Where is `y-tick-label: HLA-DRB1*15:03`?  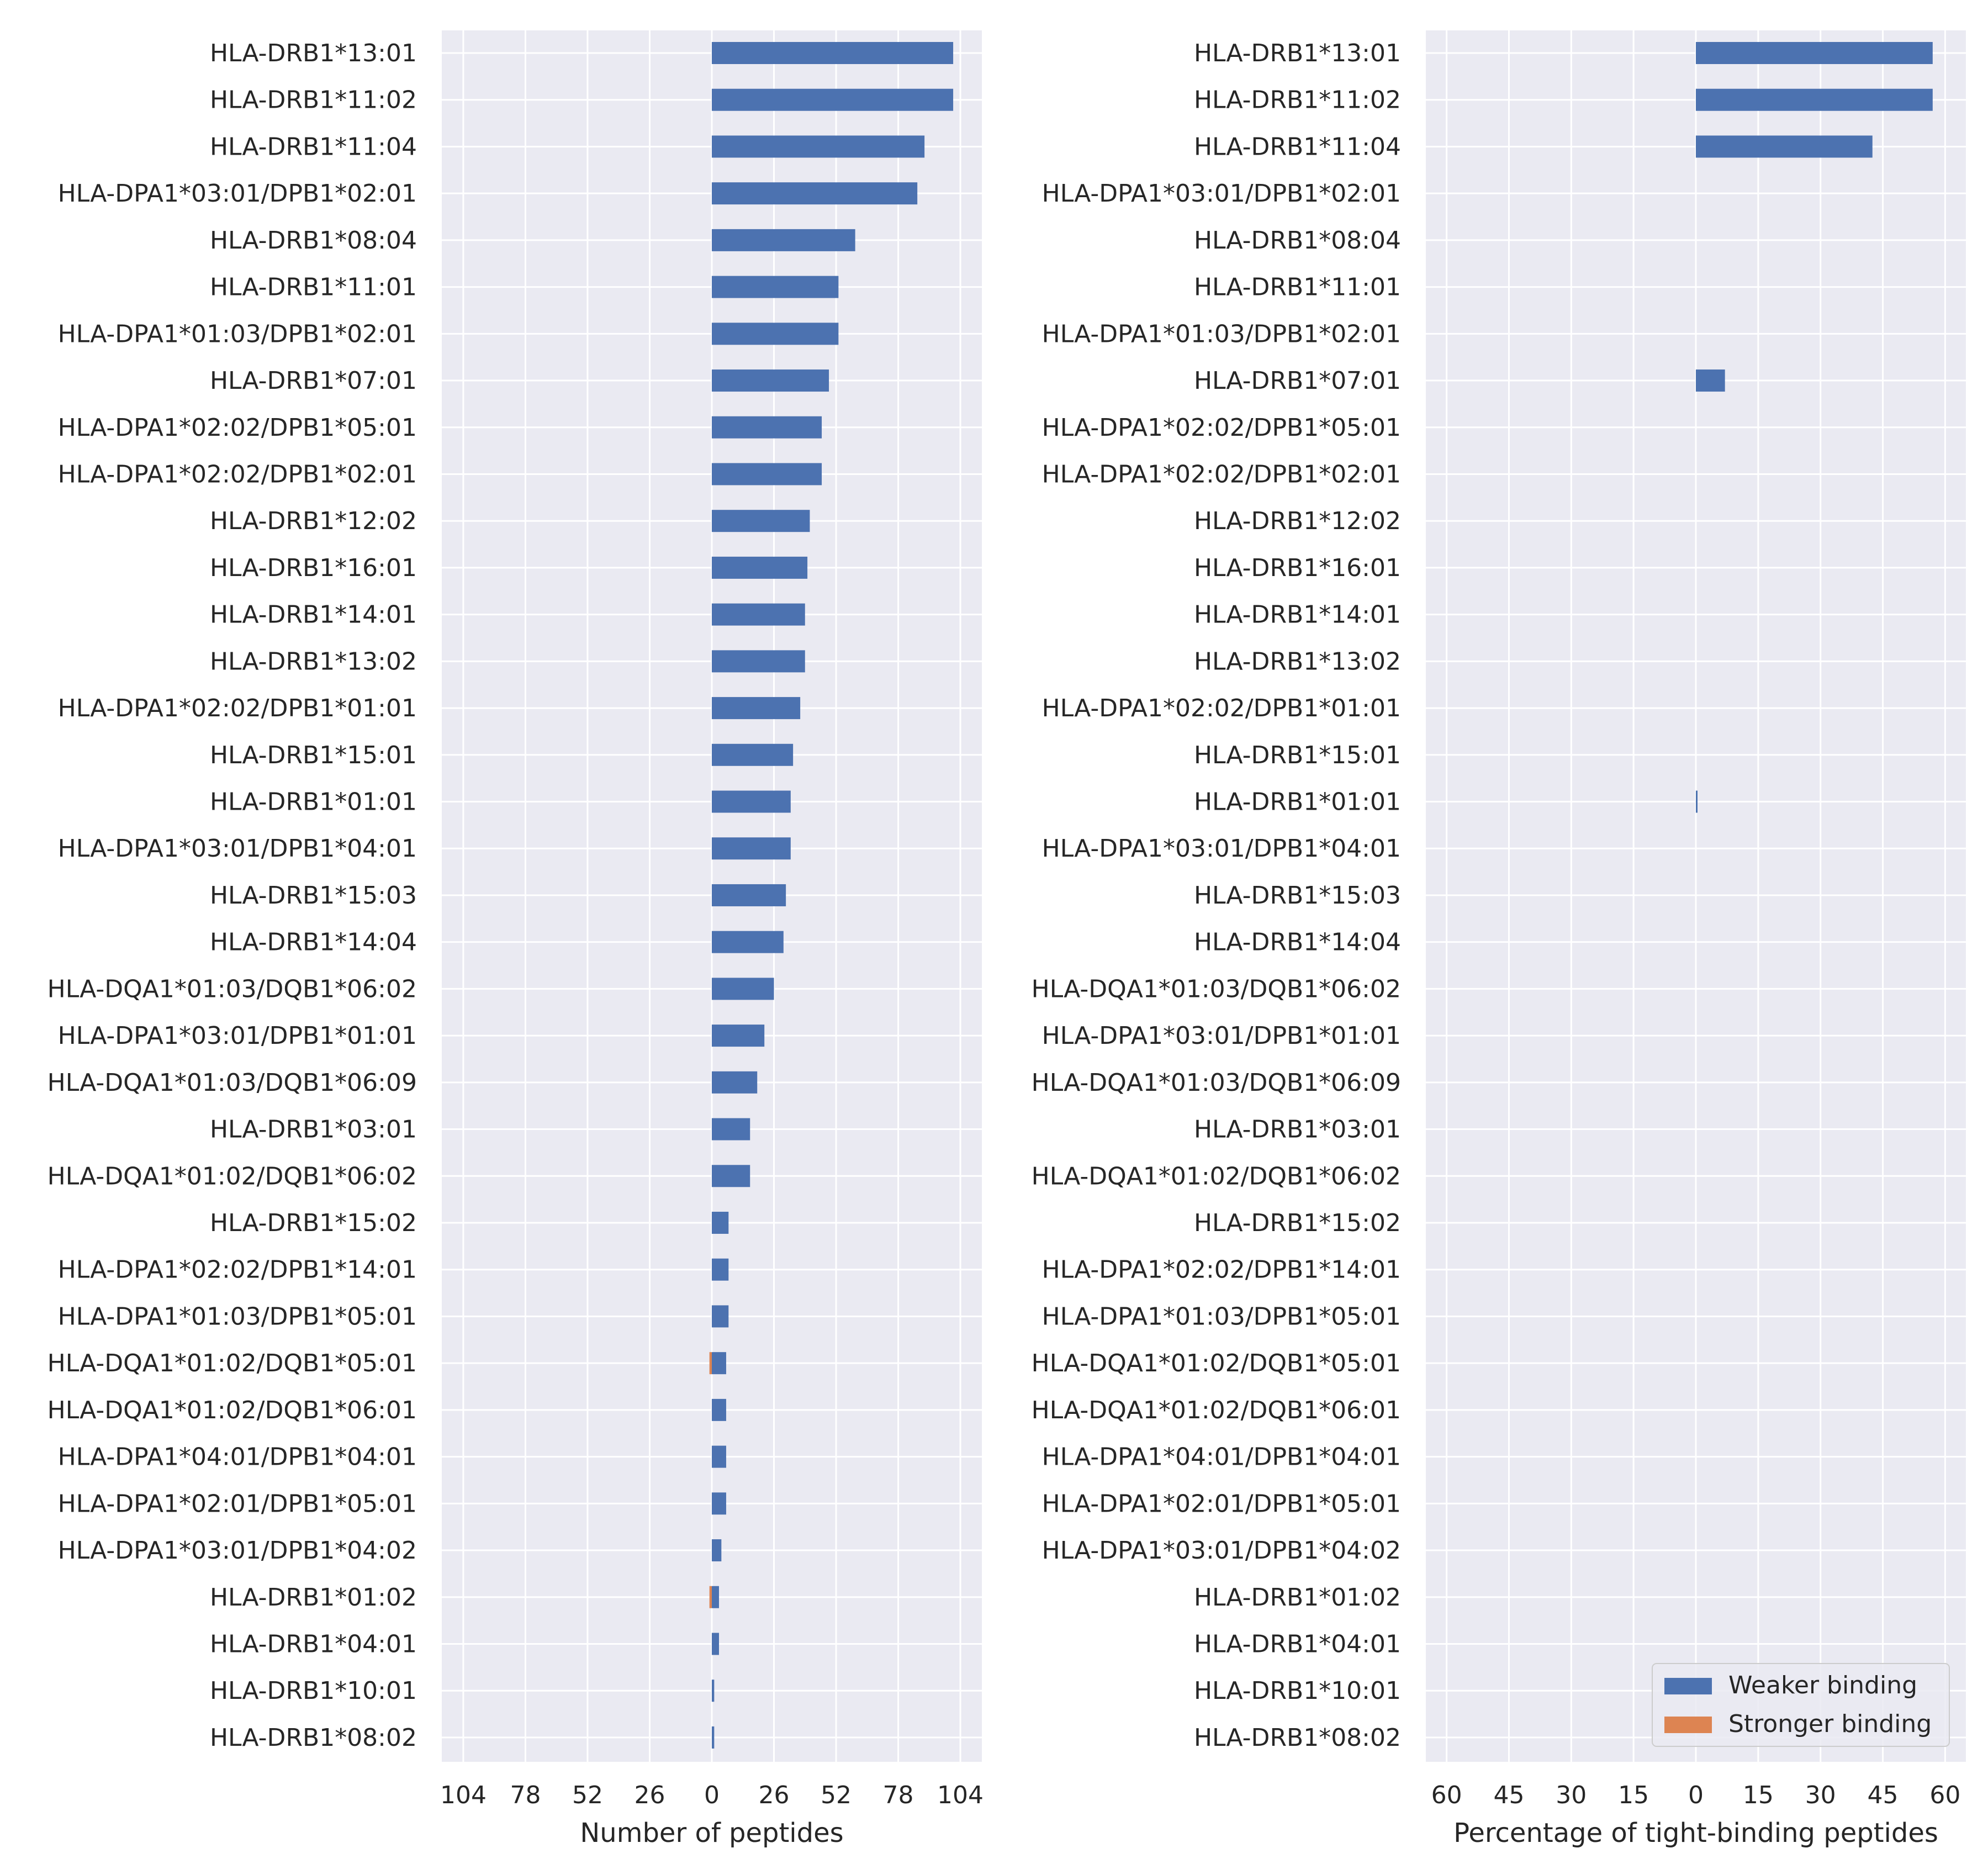
y-tick-label: HLA-DRB1*15:03 is located at coordinates (313, 895).